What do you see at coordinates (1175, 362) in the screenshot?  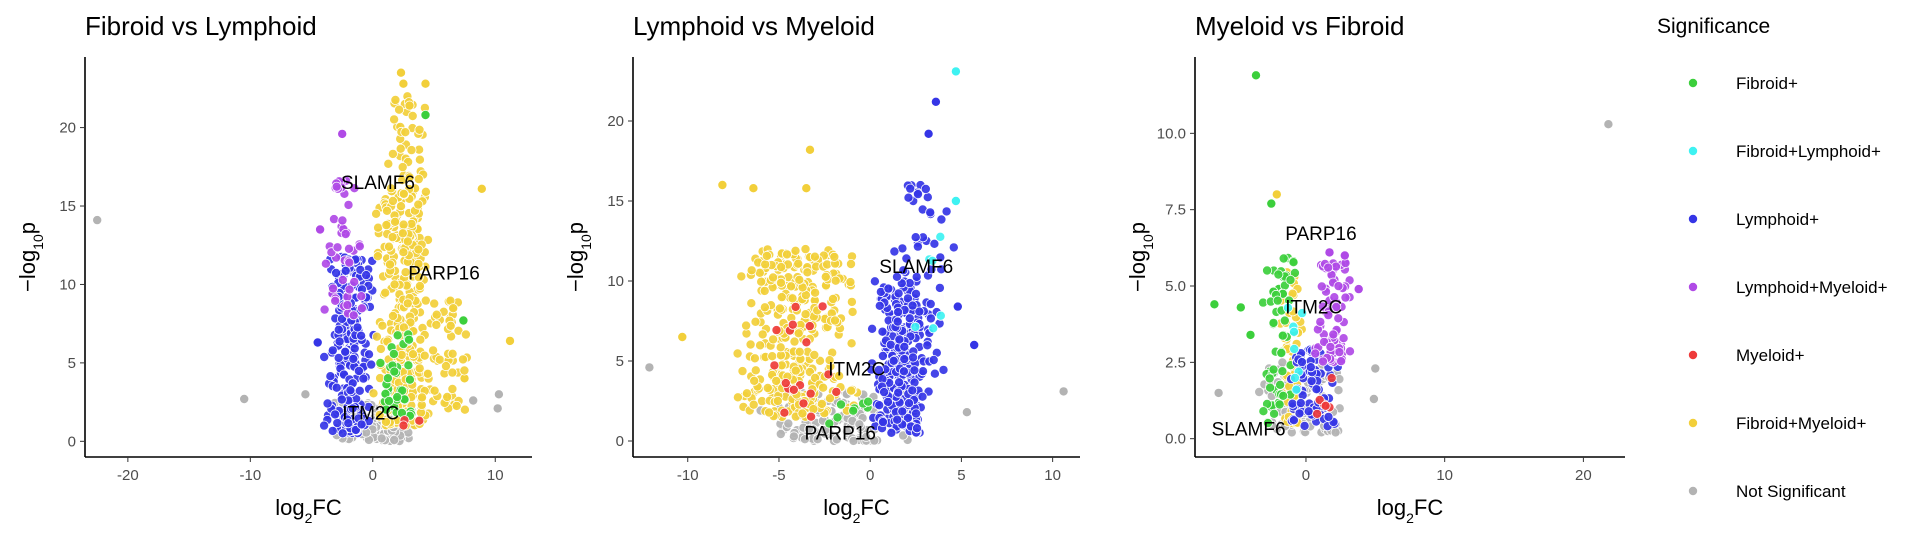 I see `y-tick-label: 2.5` at bounding box center [1175, 362].